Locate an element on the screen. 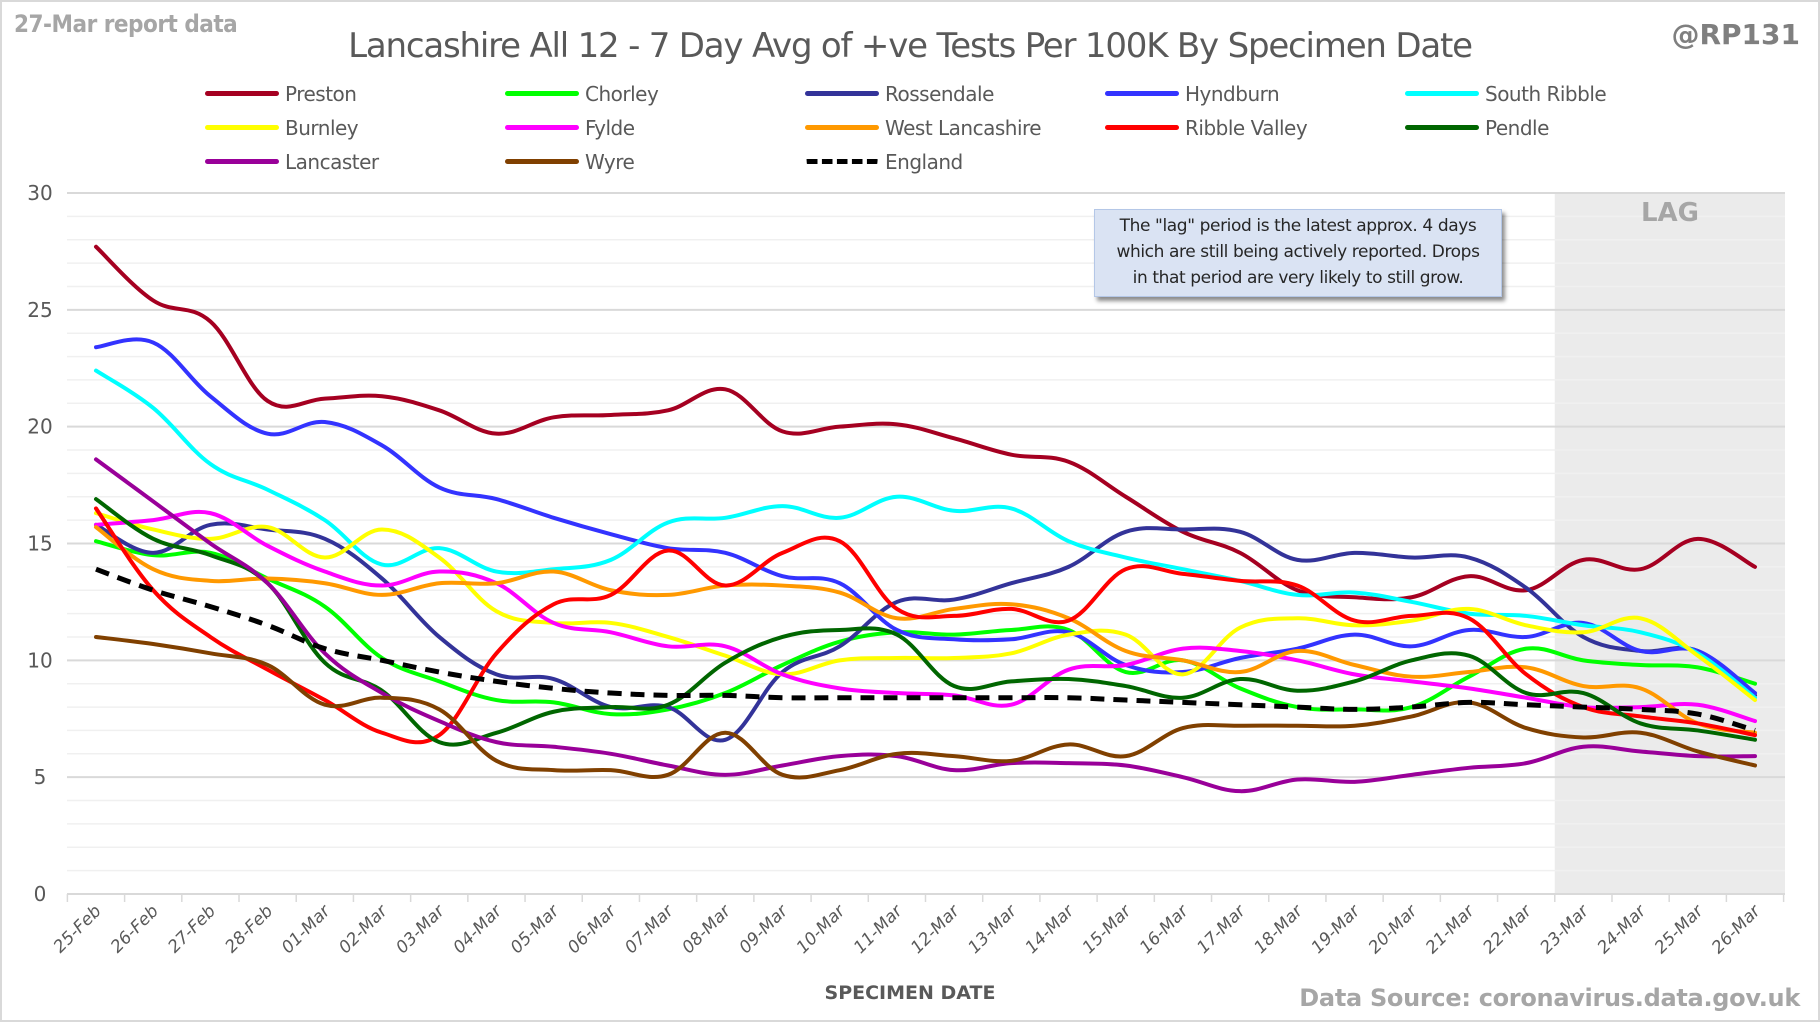  x-tick-label: 21-Mar is located at coordinates (1450, 929).